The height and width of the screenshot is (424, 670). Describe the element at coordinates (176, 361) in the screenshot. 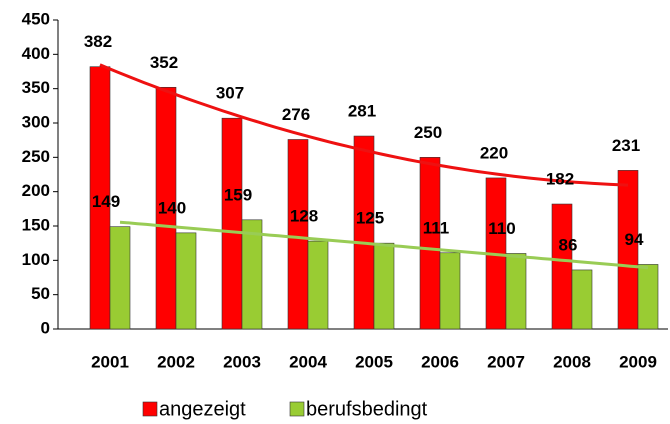

I see `x-tick-label: 2002` at that location.